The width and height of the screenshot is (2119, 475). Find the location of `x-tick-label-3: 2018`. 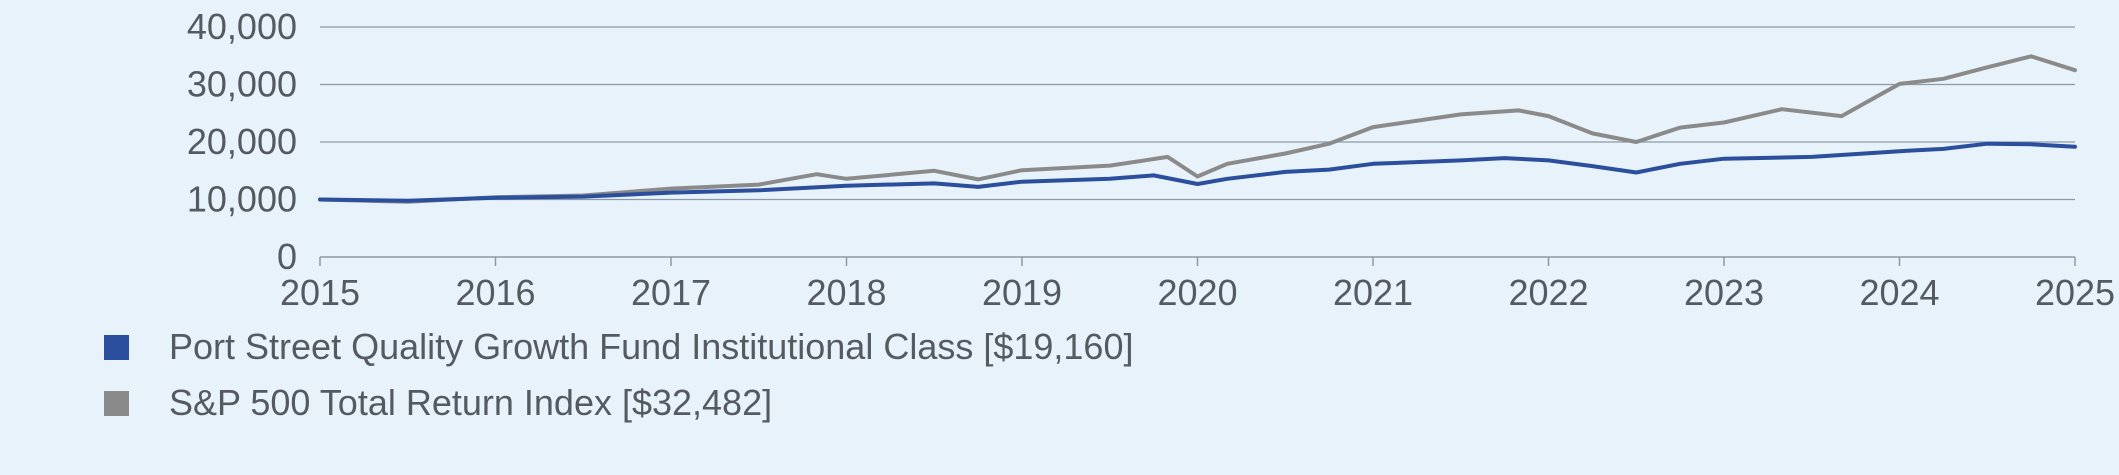

x-tick-label-3: 2018 is located at coordinates (846, 292).